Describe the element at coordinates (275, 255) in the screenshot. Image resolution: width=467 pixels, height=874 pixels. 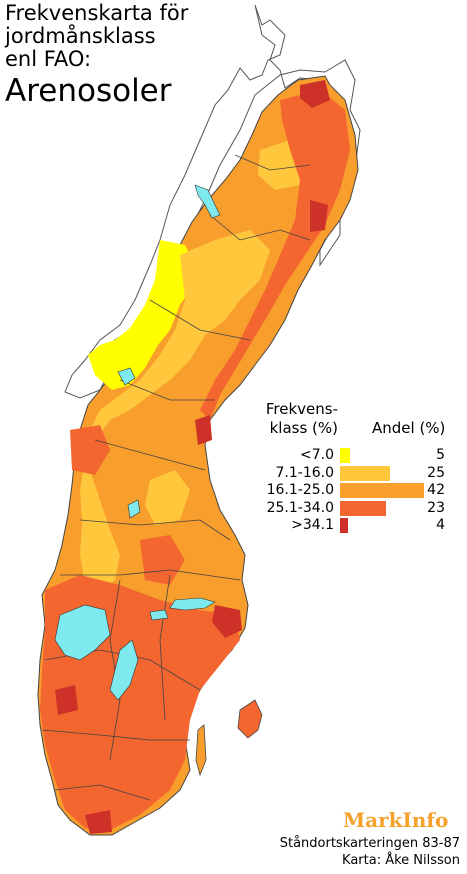
I see `high-frequency-region` at that location.